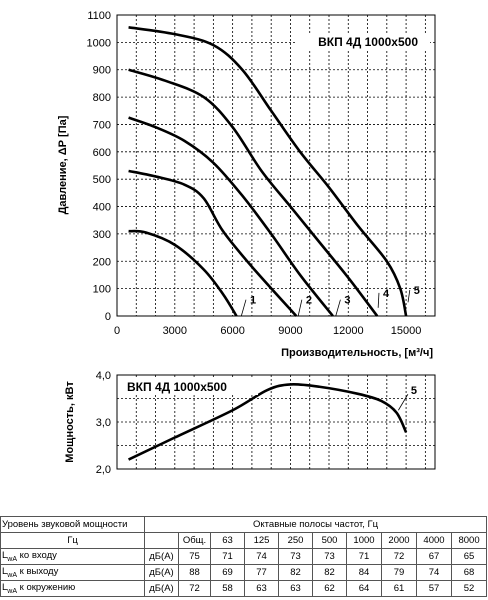 The width and height of the screenshot is (488, 600). I want to click on octave-band-header: 1000, so click(364, 540).